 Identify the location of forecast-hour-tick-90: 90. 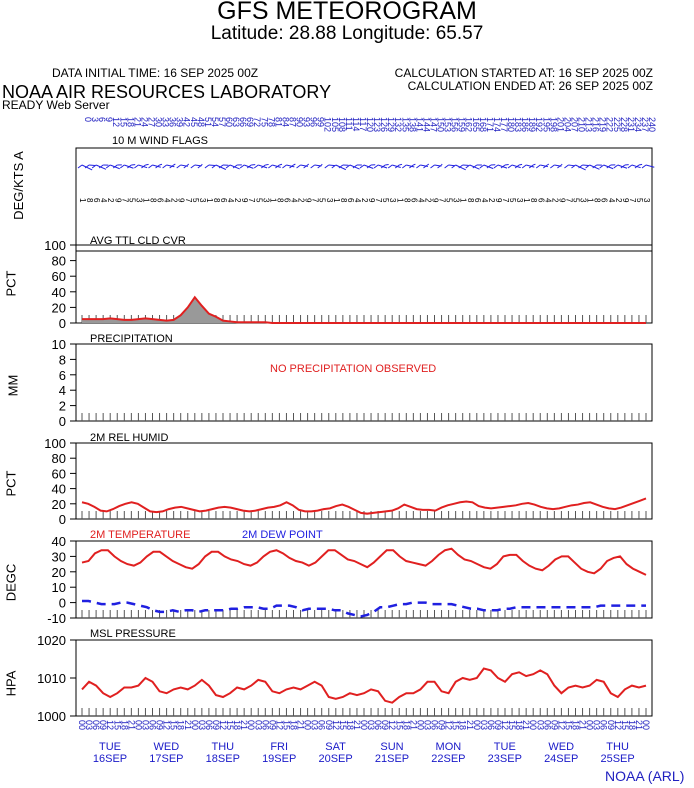
(300, 122).